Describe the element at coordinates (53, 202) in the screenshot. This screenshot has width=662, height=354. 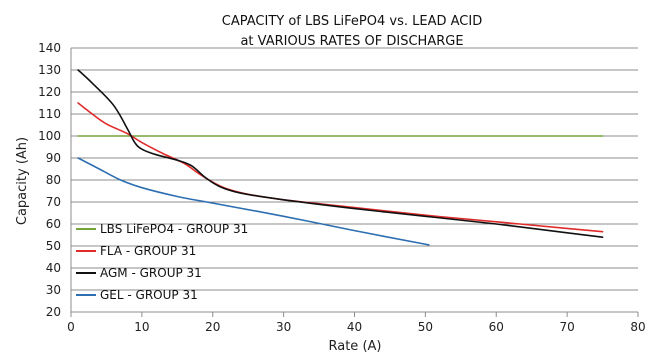
I see `y-tick-label-70: 70` at that location.